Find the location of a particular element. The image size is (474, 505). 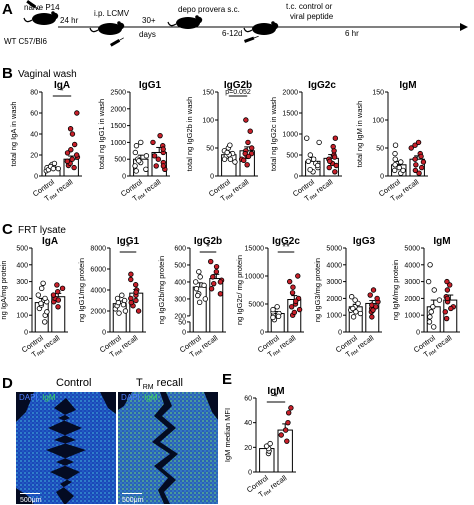

y-tick-label: 1000 is located at coordinates (118, 143).